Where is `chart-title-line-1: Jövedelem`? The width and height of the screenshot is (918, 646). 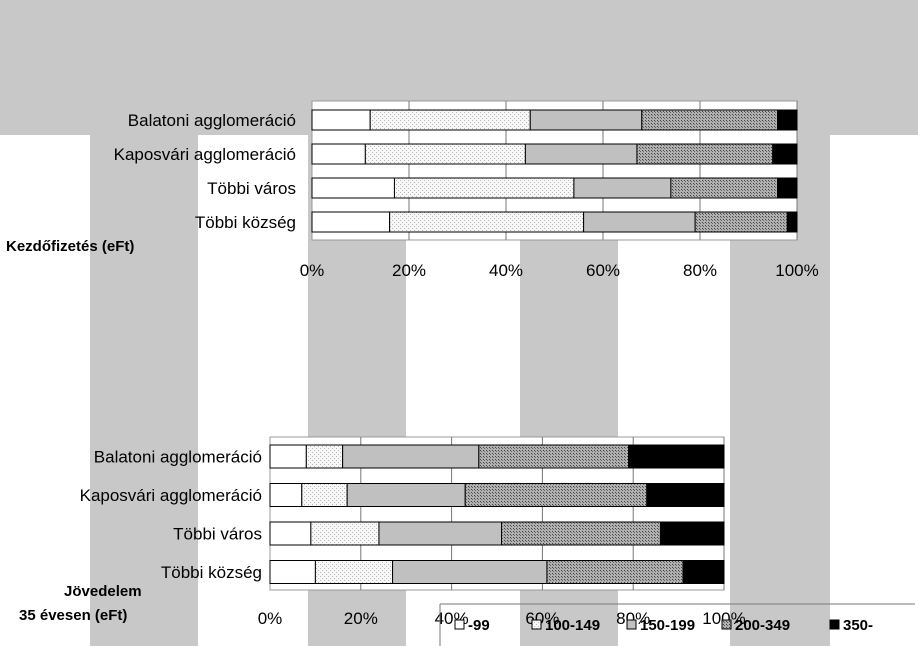 chart-title-line-1: Jövedelem is located at coordinates (103, 591).